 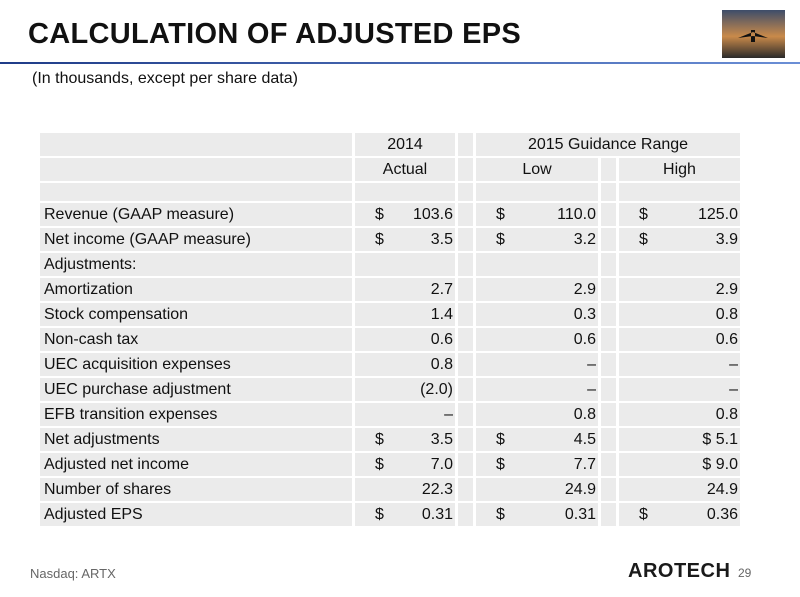 What do you see at coordinates (405, 489) in the screenshot?
I see `cell: 22.3` at bounding box center [405, 489].